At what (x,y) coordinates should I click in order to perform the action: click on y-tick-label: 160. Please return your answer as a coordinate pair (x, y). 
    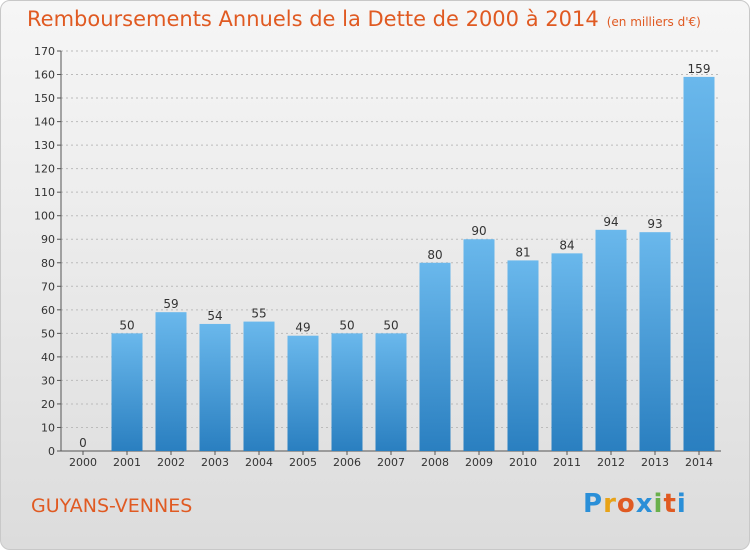
    Looking at the image, I should click on (44, 75).